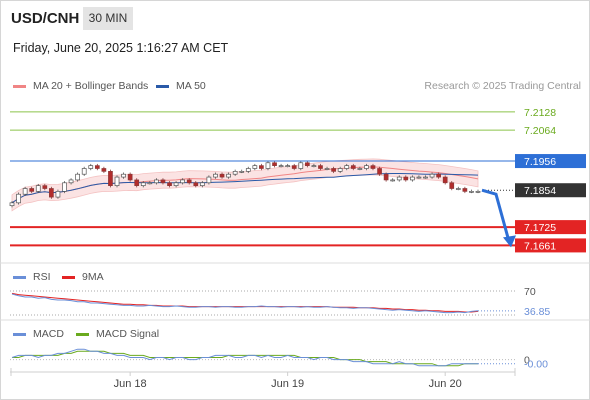  What do you see at coordinates (536, 365) in the screenshot?
I see `macd-current-label: -0.00` at bounding box center [536, 365].